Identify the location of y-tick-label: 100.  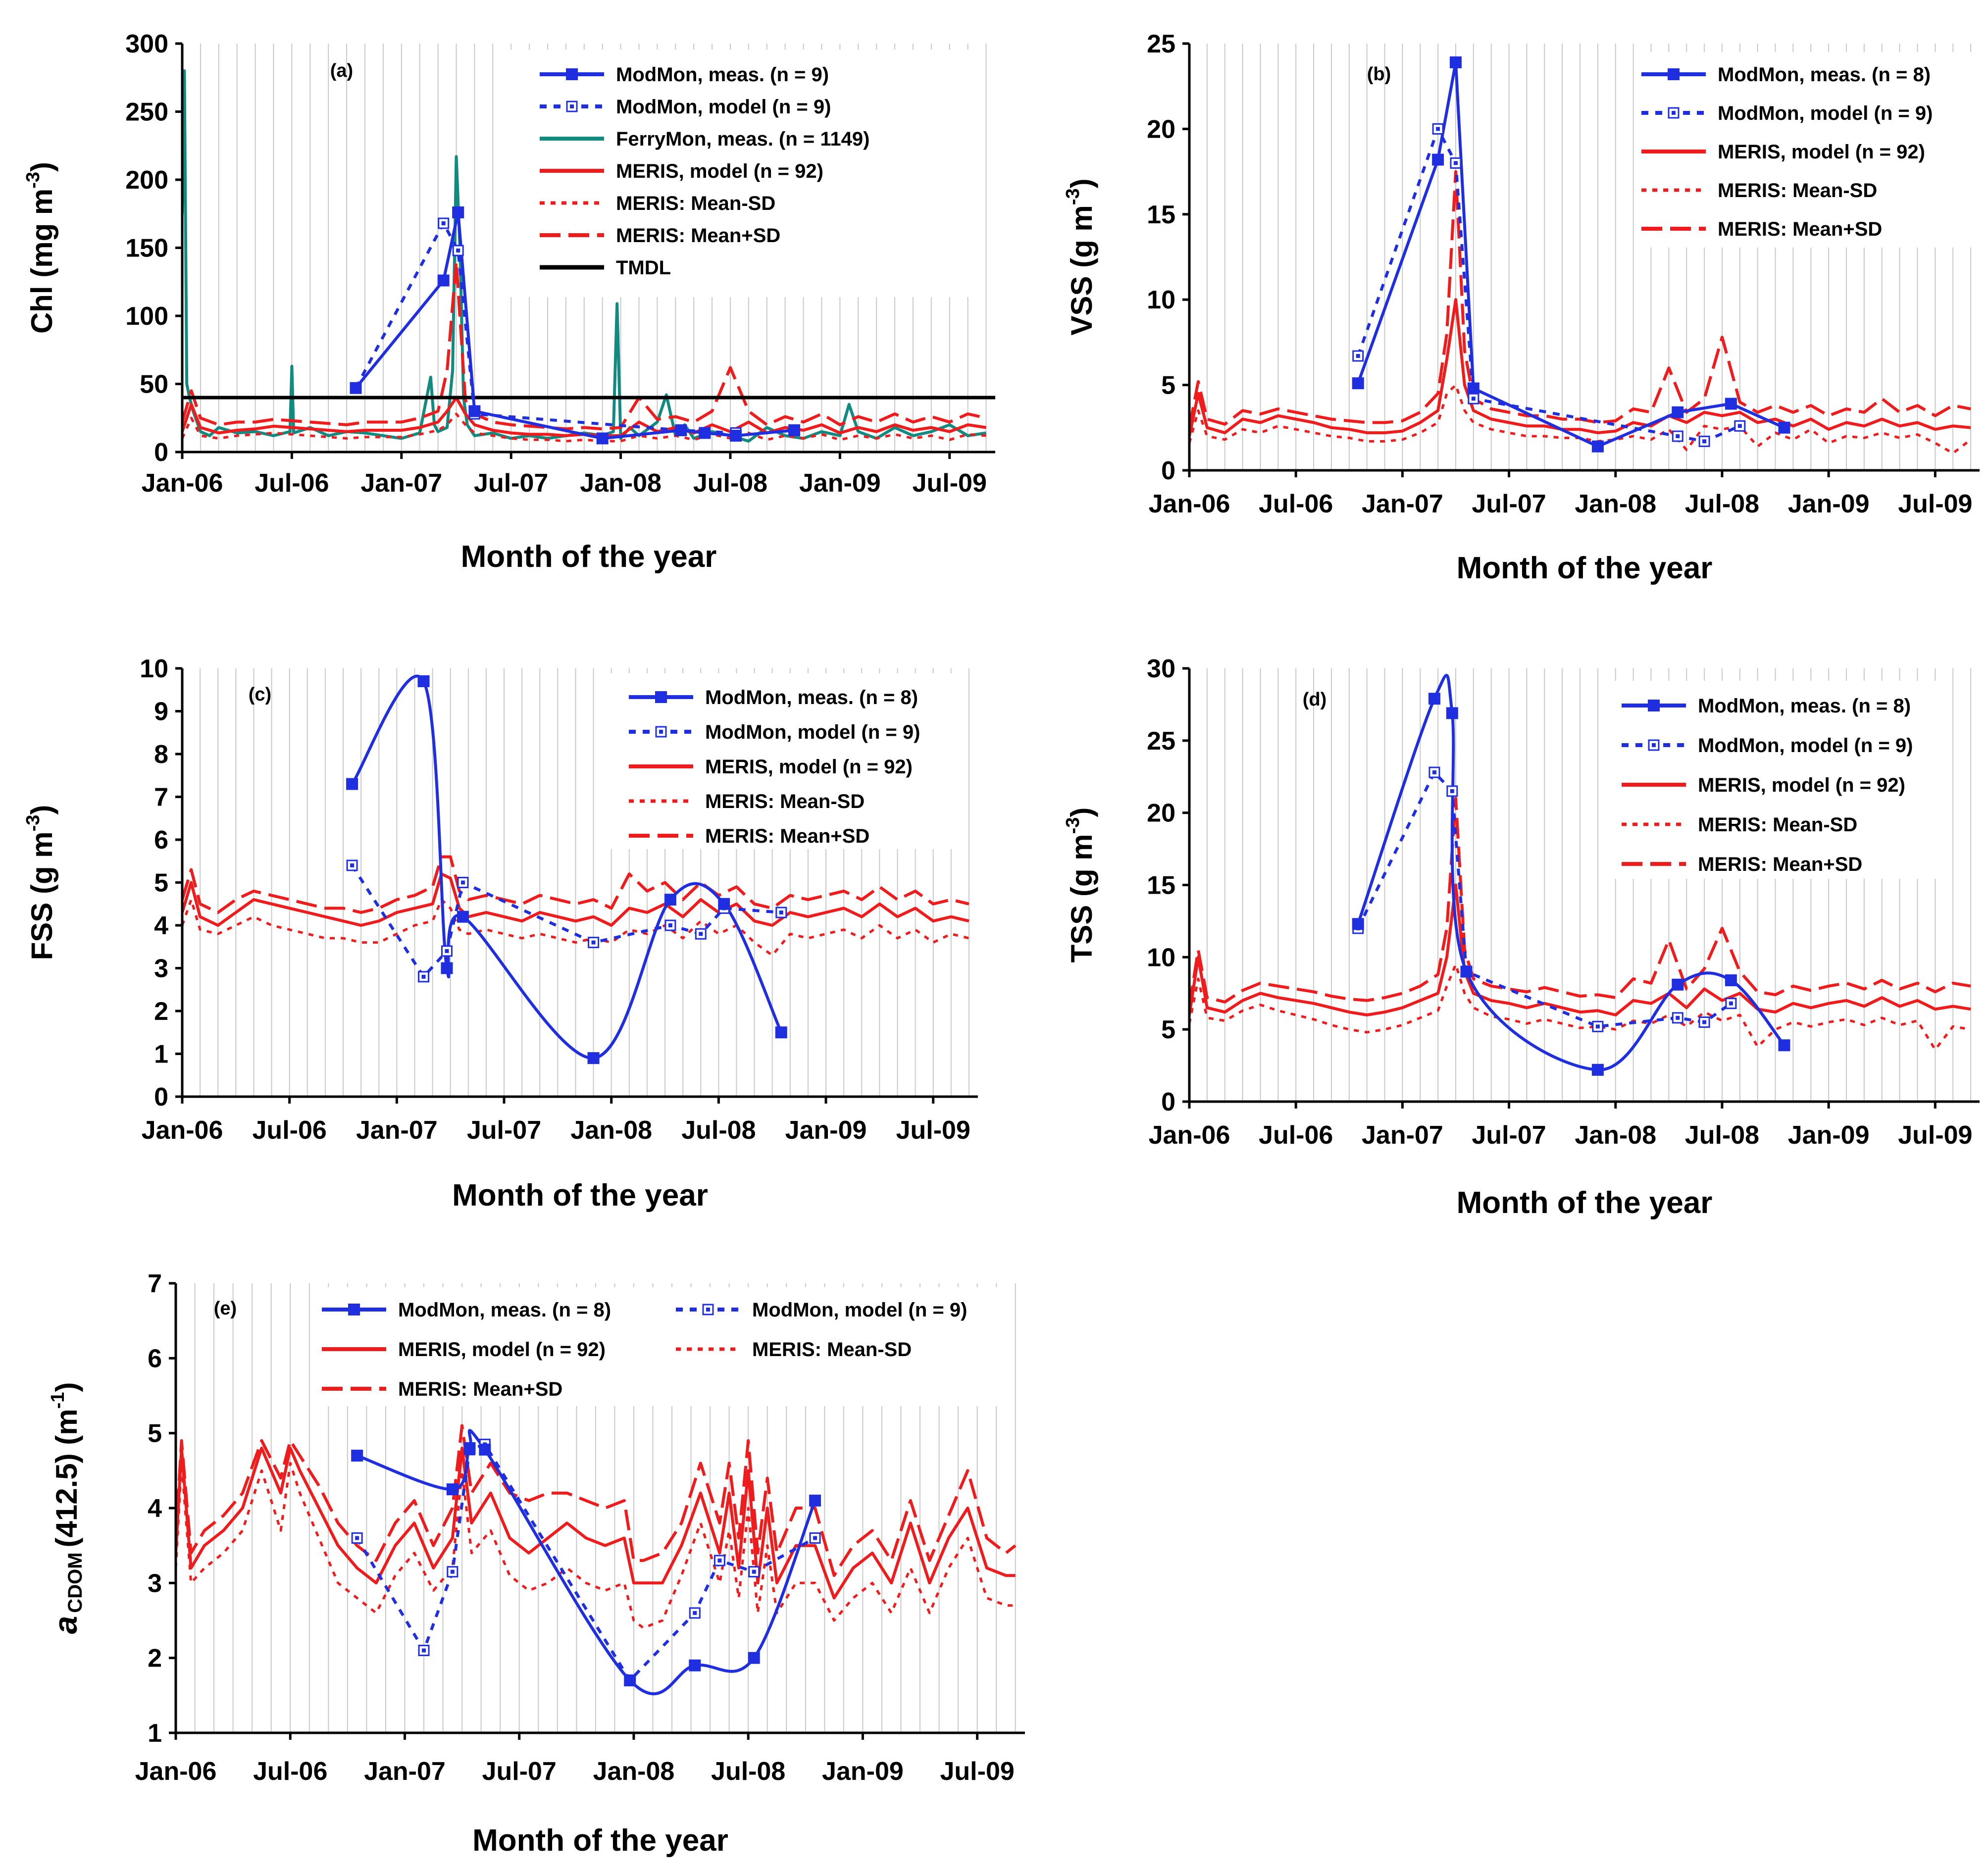
(146, 316).